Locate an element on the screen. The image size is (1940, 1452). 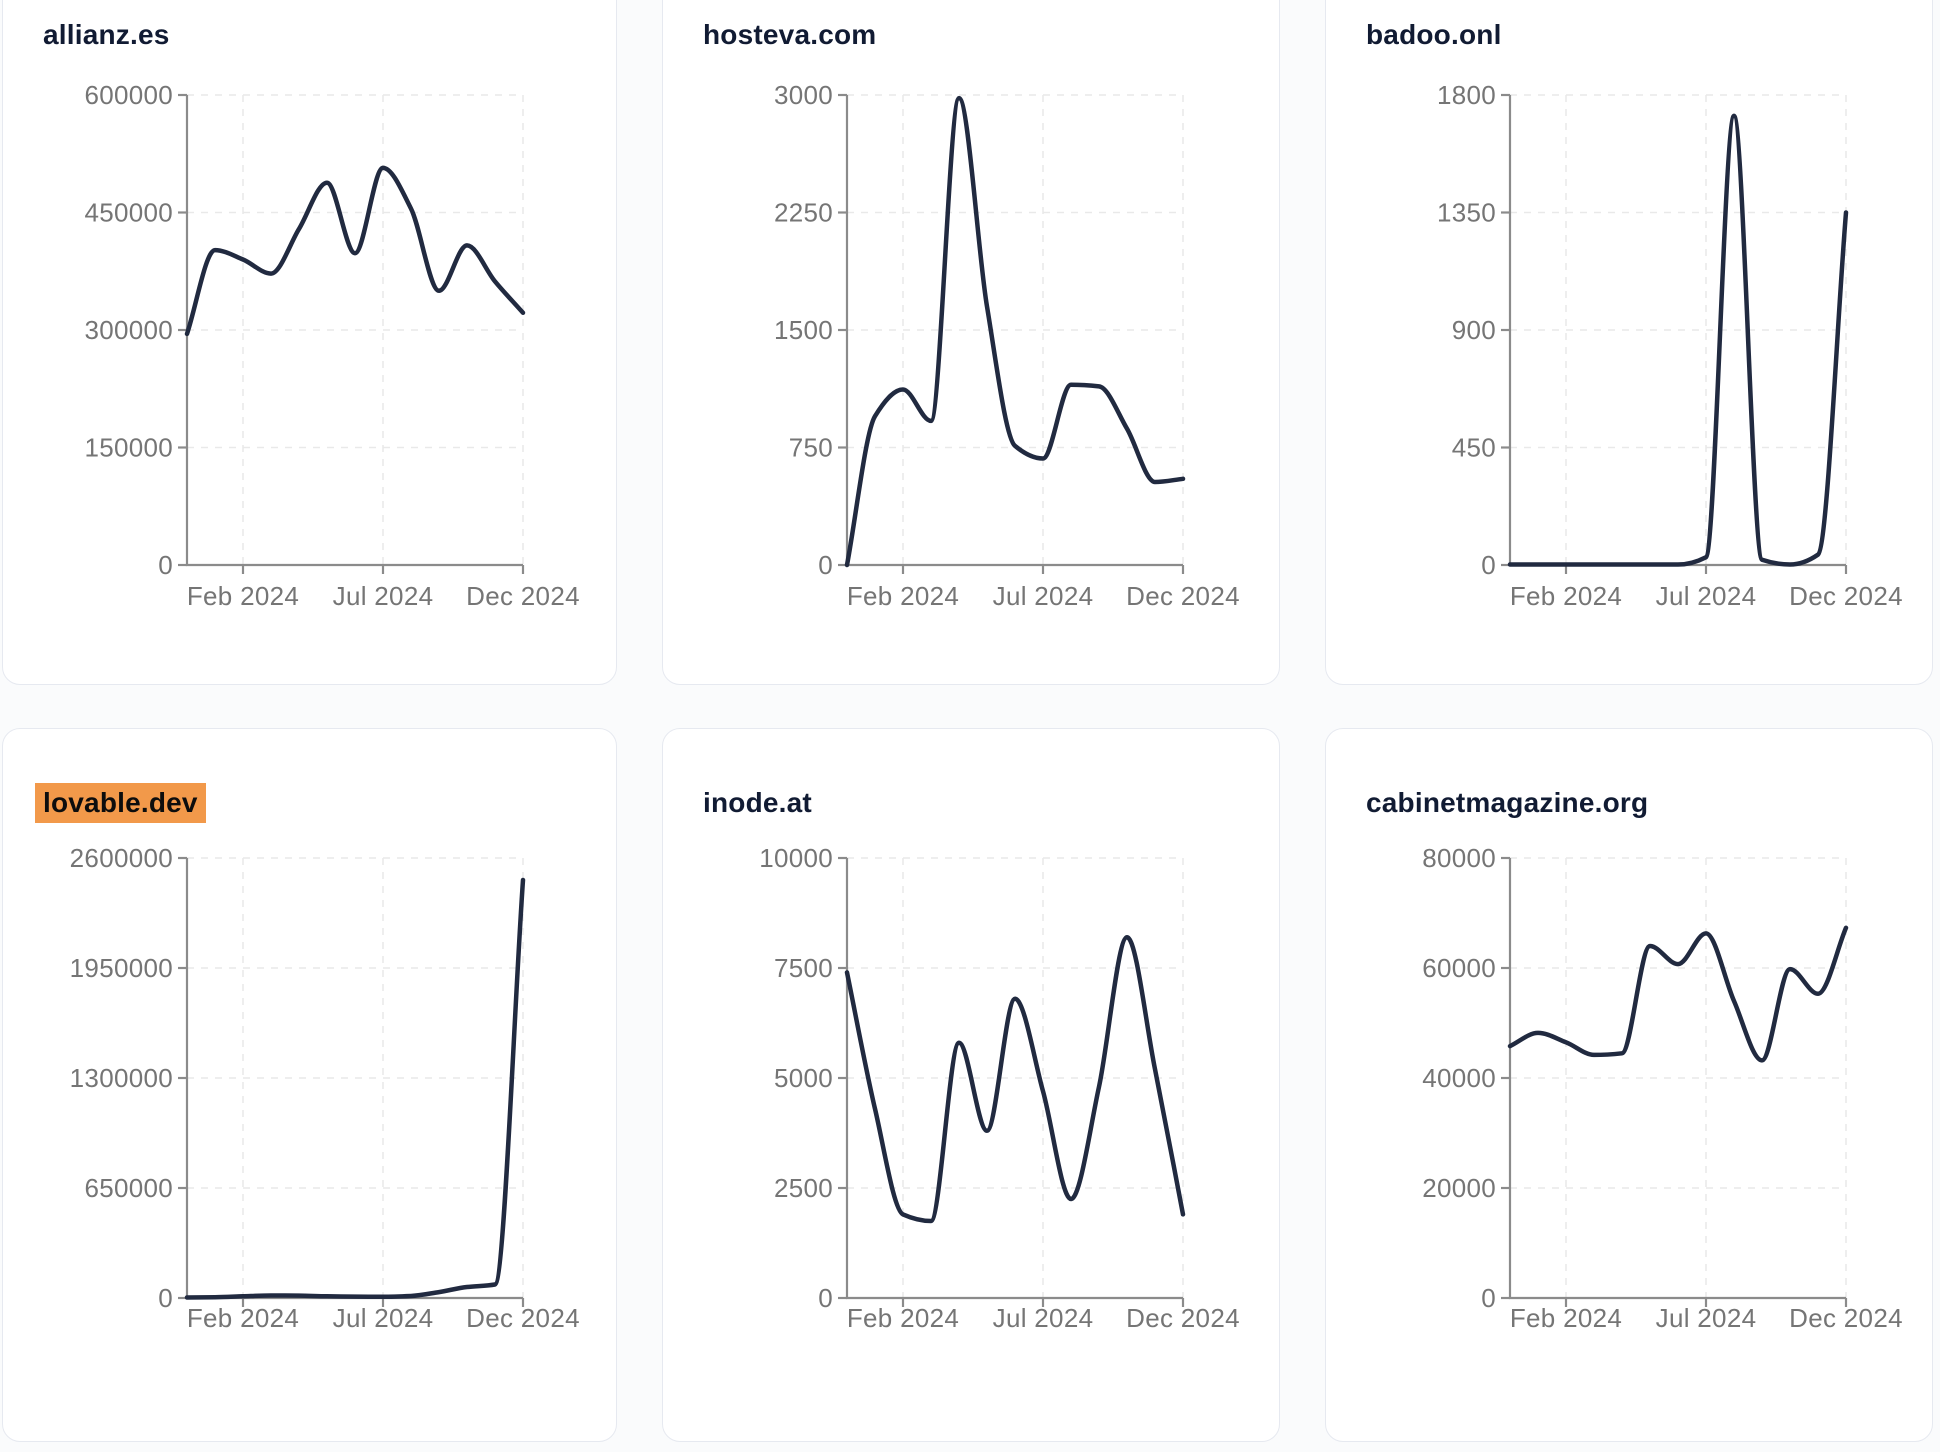
svg-text: 1800 is located at coordinates (1466, 95).